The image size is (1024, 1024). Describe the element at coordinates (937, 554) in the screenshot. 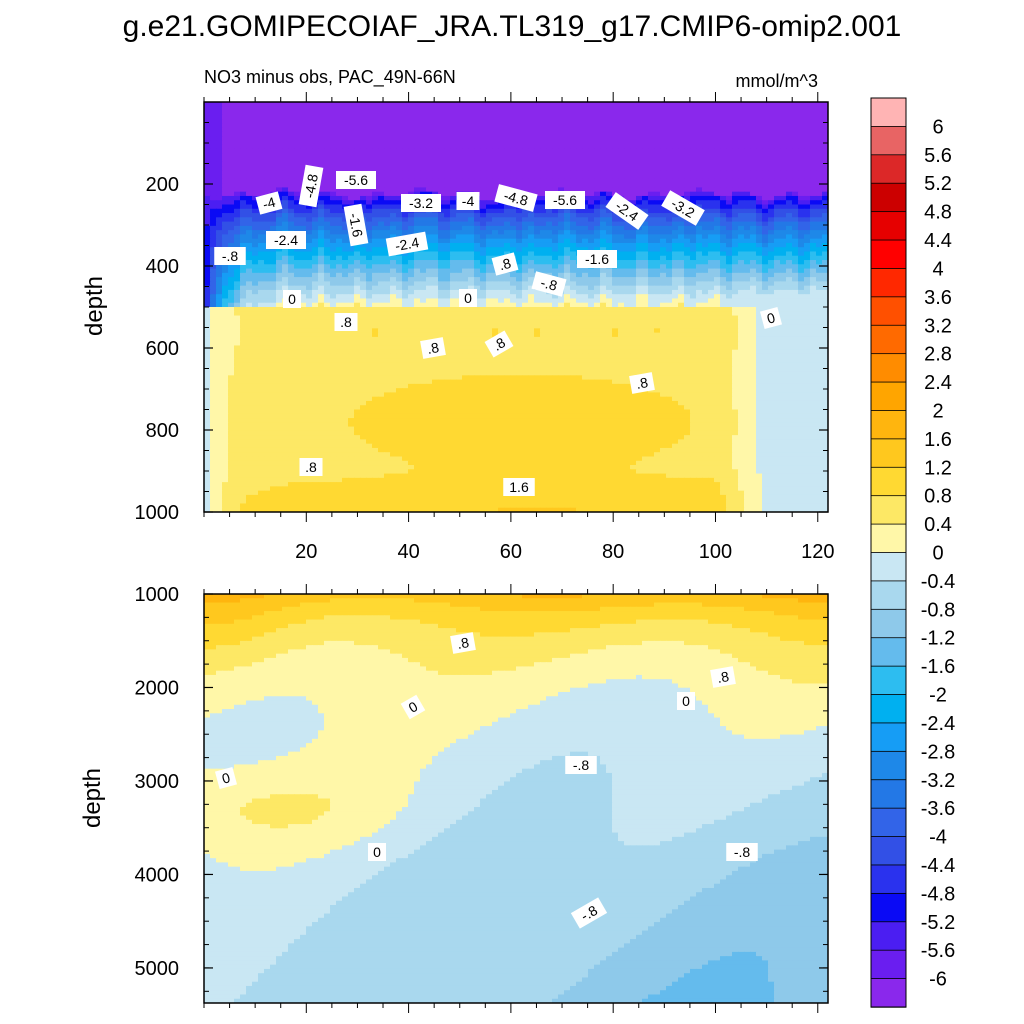

I see `colorbar-label: 0` at that location.